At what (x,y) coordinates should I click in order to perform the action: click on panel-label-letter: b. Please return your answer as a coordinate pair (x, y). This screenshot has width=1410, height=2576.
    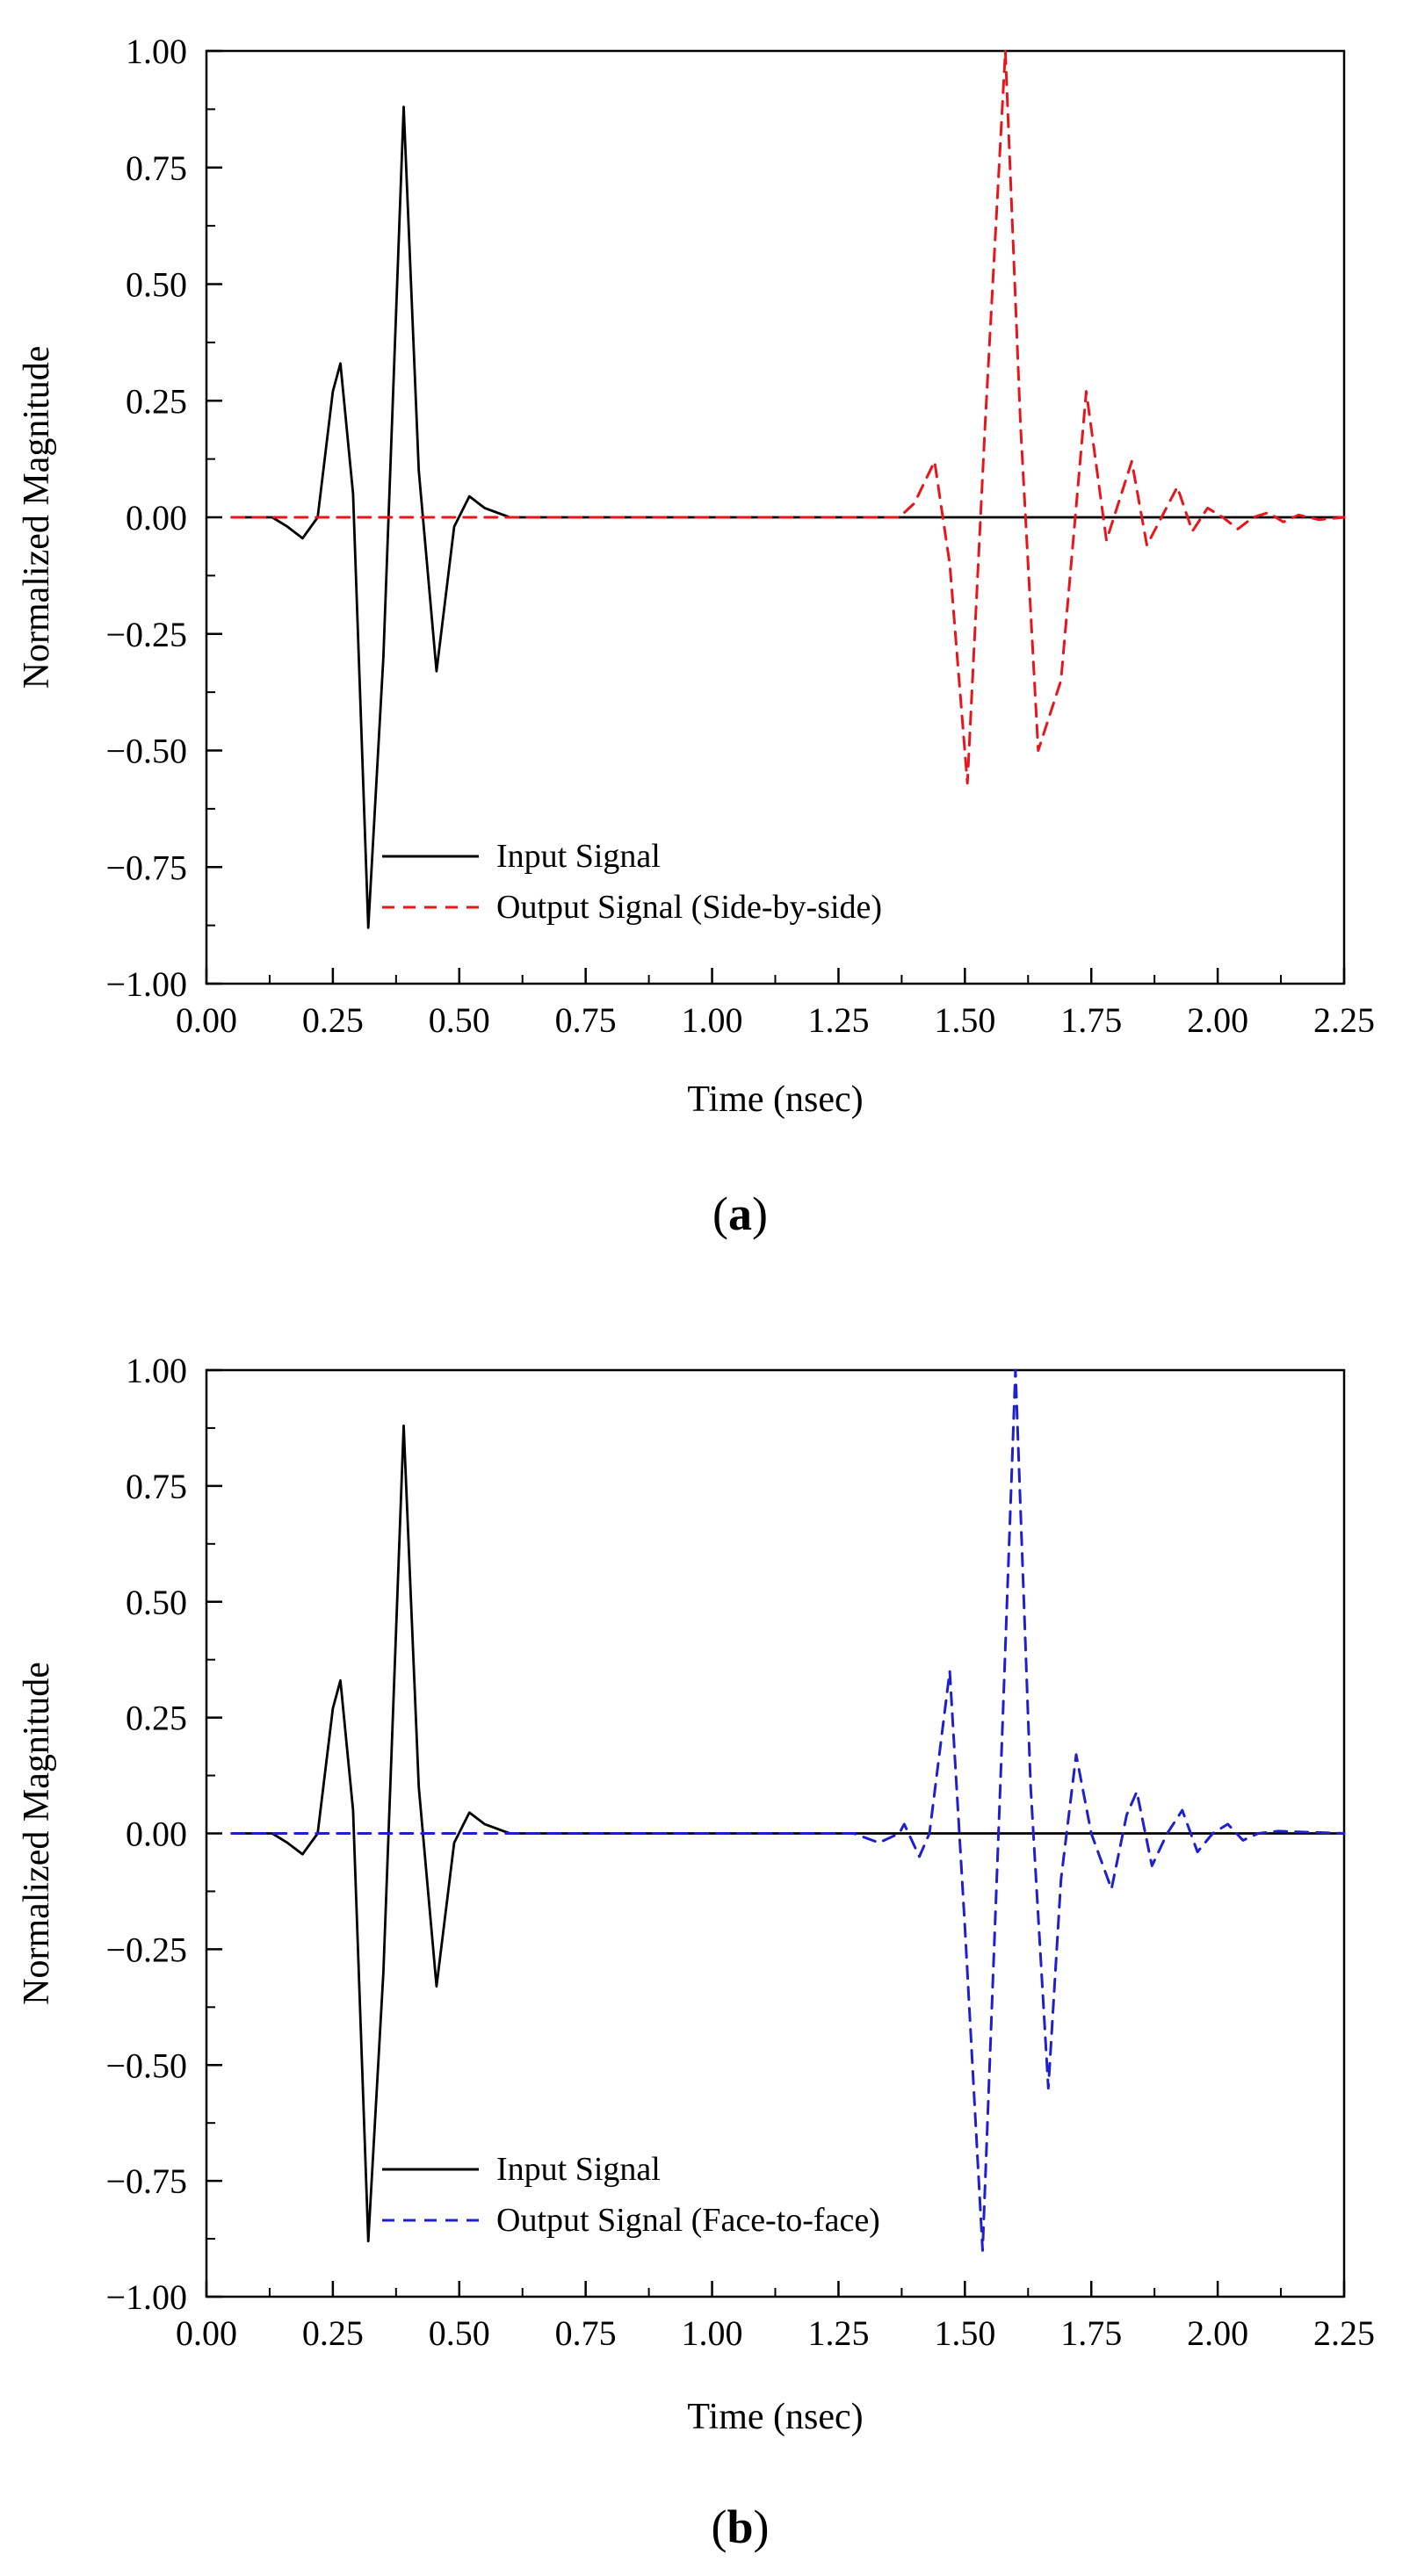
    Looking at the image, I should click on (740, 2526).